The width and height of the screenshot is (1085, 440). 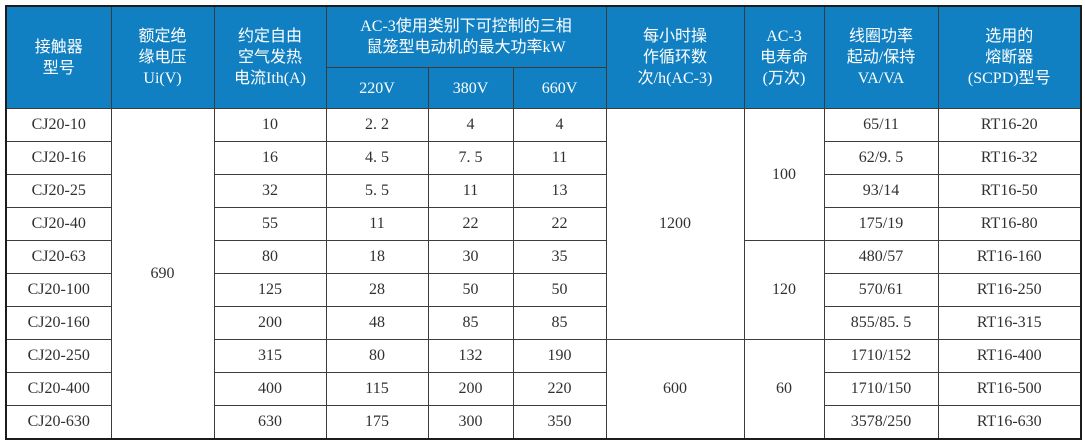 What do you see at coordinates (270, 125) in the screenshot?
I see `cell-ith: 10` at bounding box center [270, 125].